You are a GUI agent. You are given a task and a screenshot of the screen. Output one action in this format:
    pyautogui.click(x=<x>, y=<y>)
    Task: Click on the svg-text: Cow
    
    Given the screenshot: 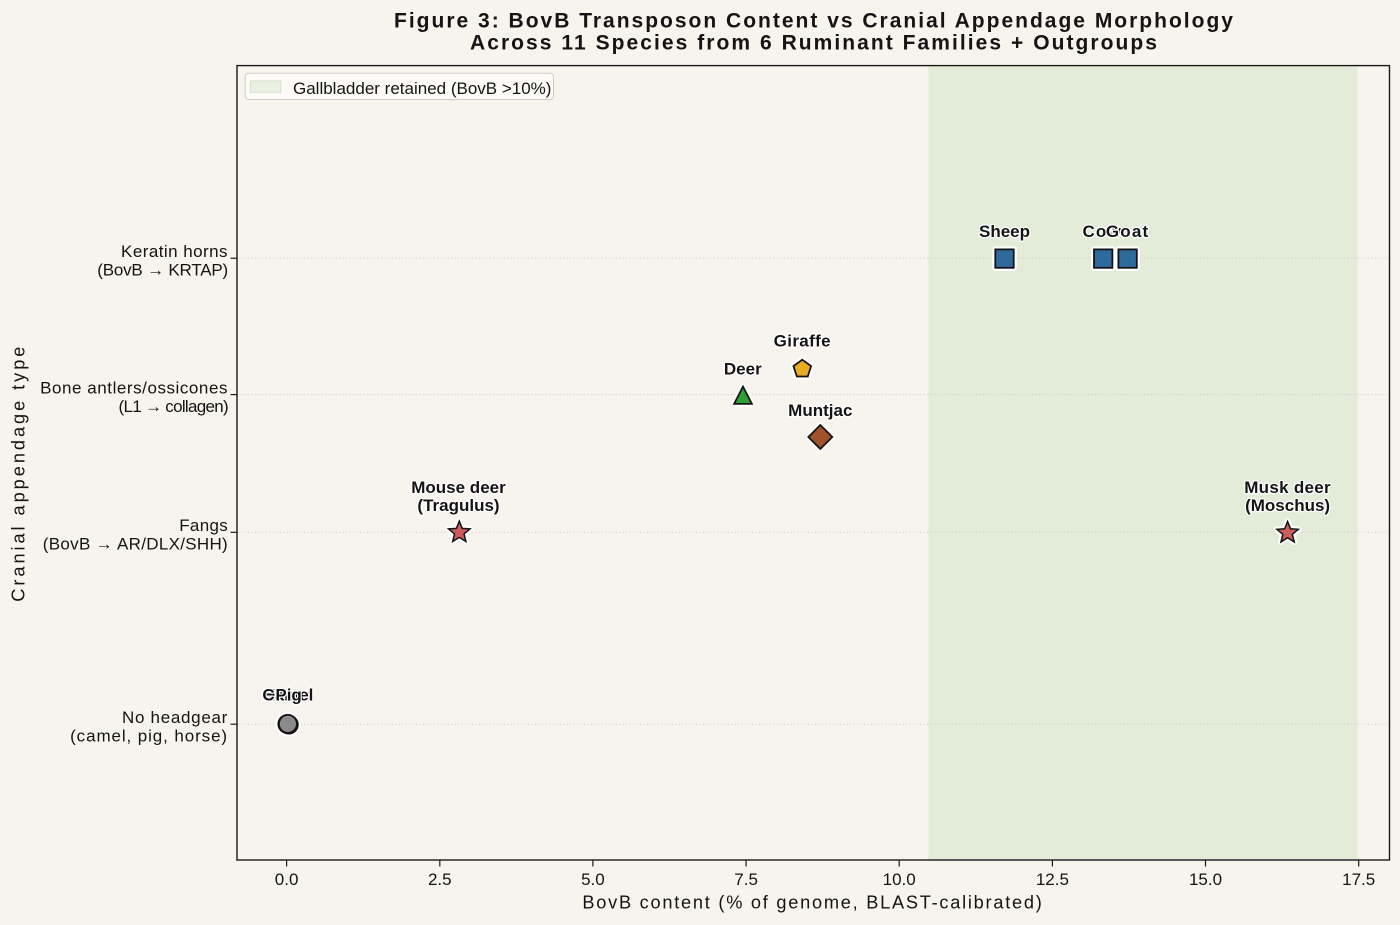 What is the action you would take?
    pyautogui.click(x=1101, y=231)
    